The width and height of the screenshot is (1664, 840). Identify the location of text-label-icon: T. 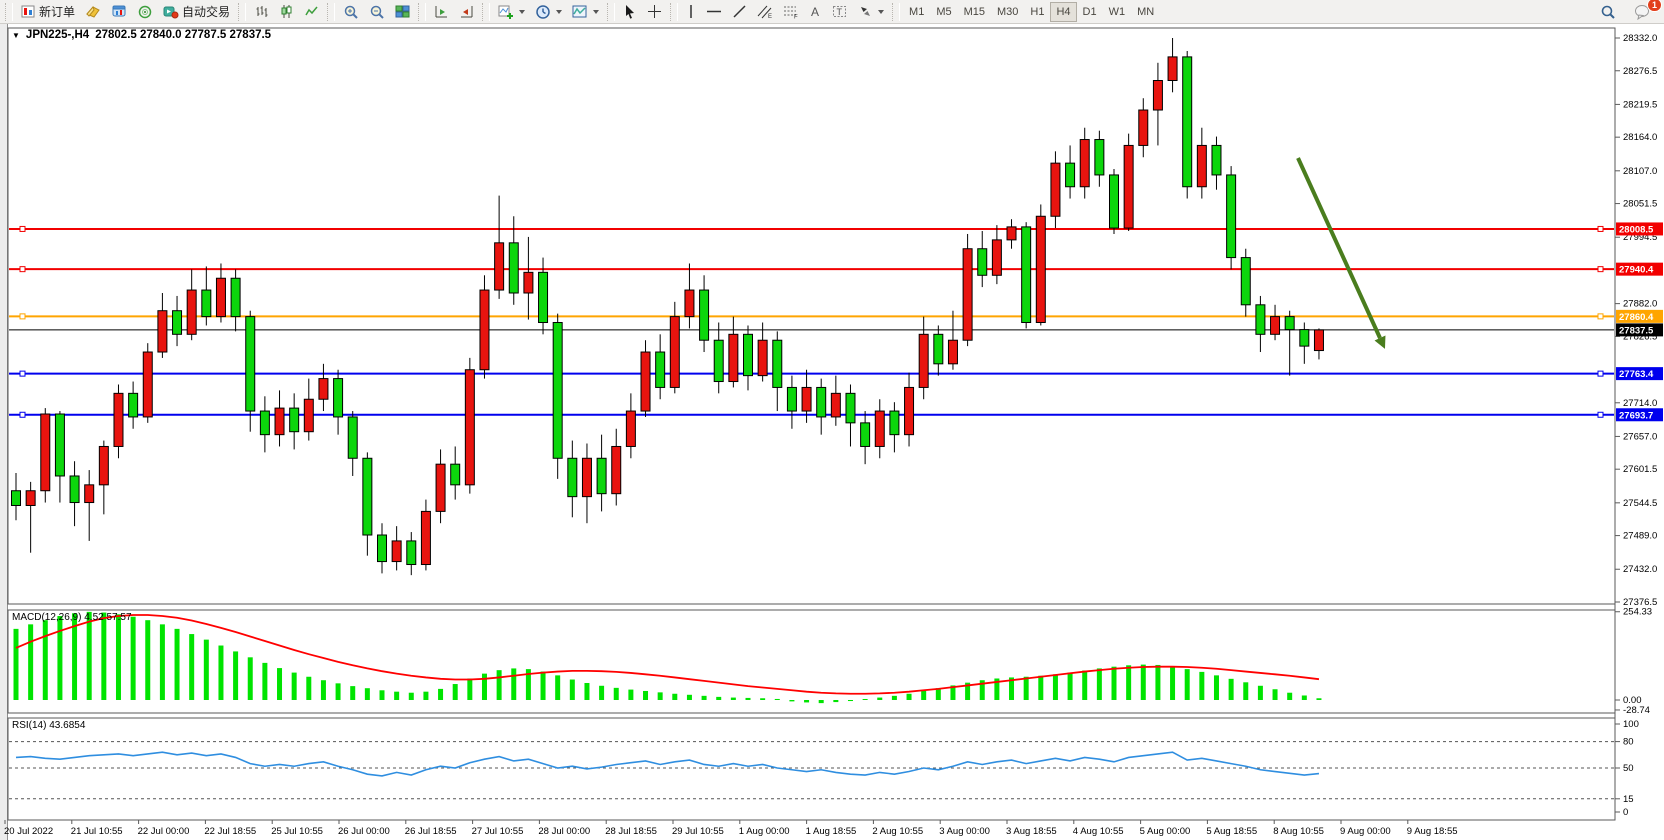
(840, 11).